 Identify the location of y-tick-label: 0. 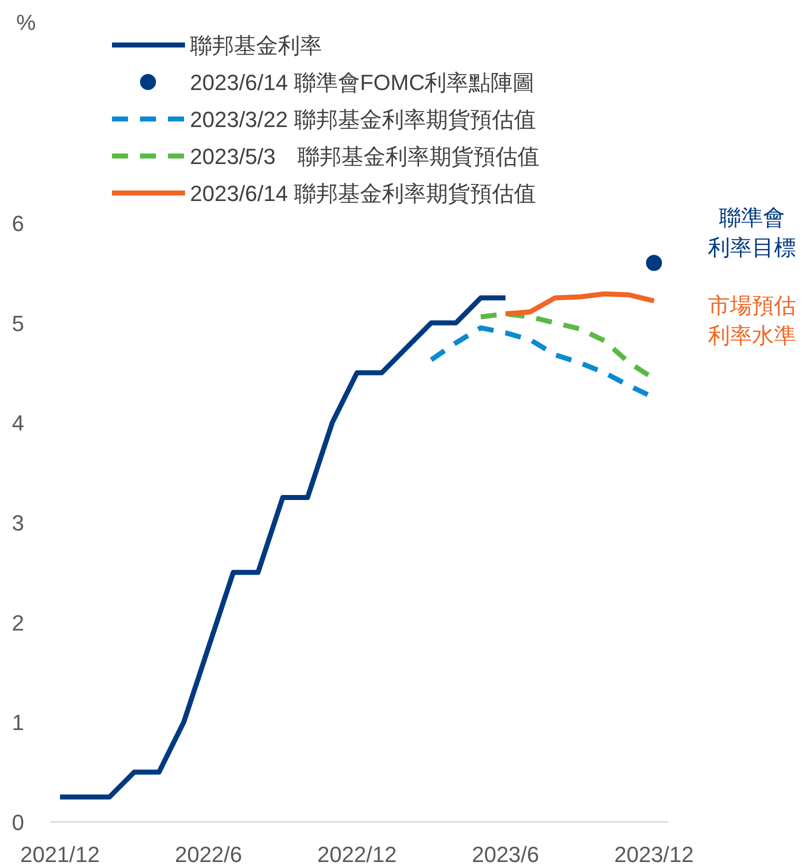
(18, 822).